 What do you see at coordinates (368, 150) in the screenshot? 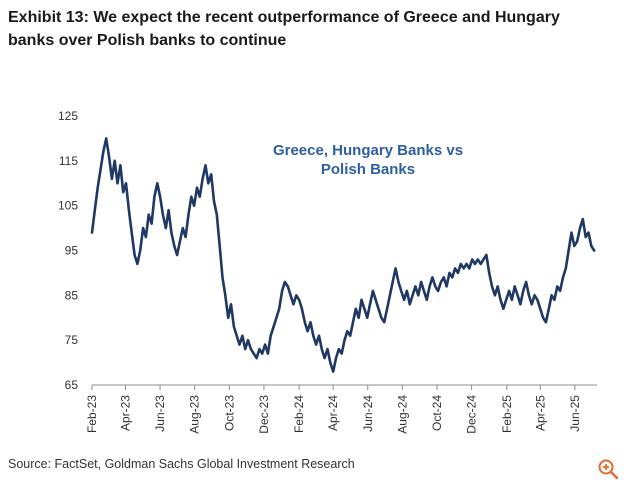
I see `chart-annotation-line-1: Greece, Hungary Banks vs` at bounding box center [368, 150].